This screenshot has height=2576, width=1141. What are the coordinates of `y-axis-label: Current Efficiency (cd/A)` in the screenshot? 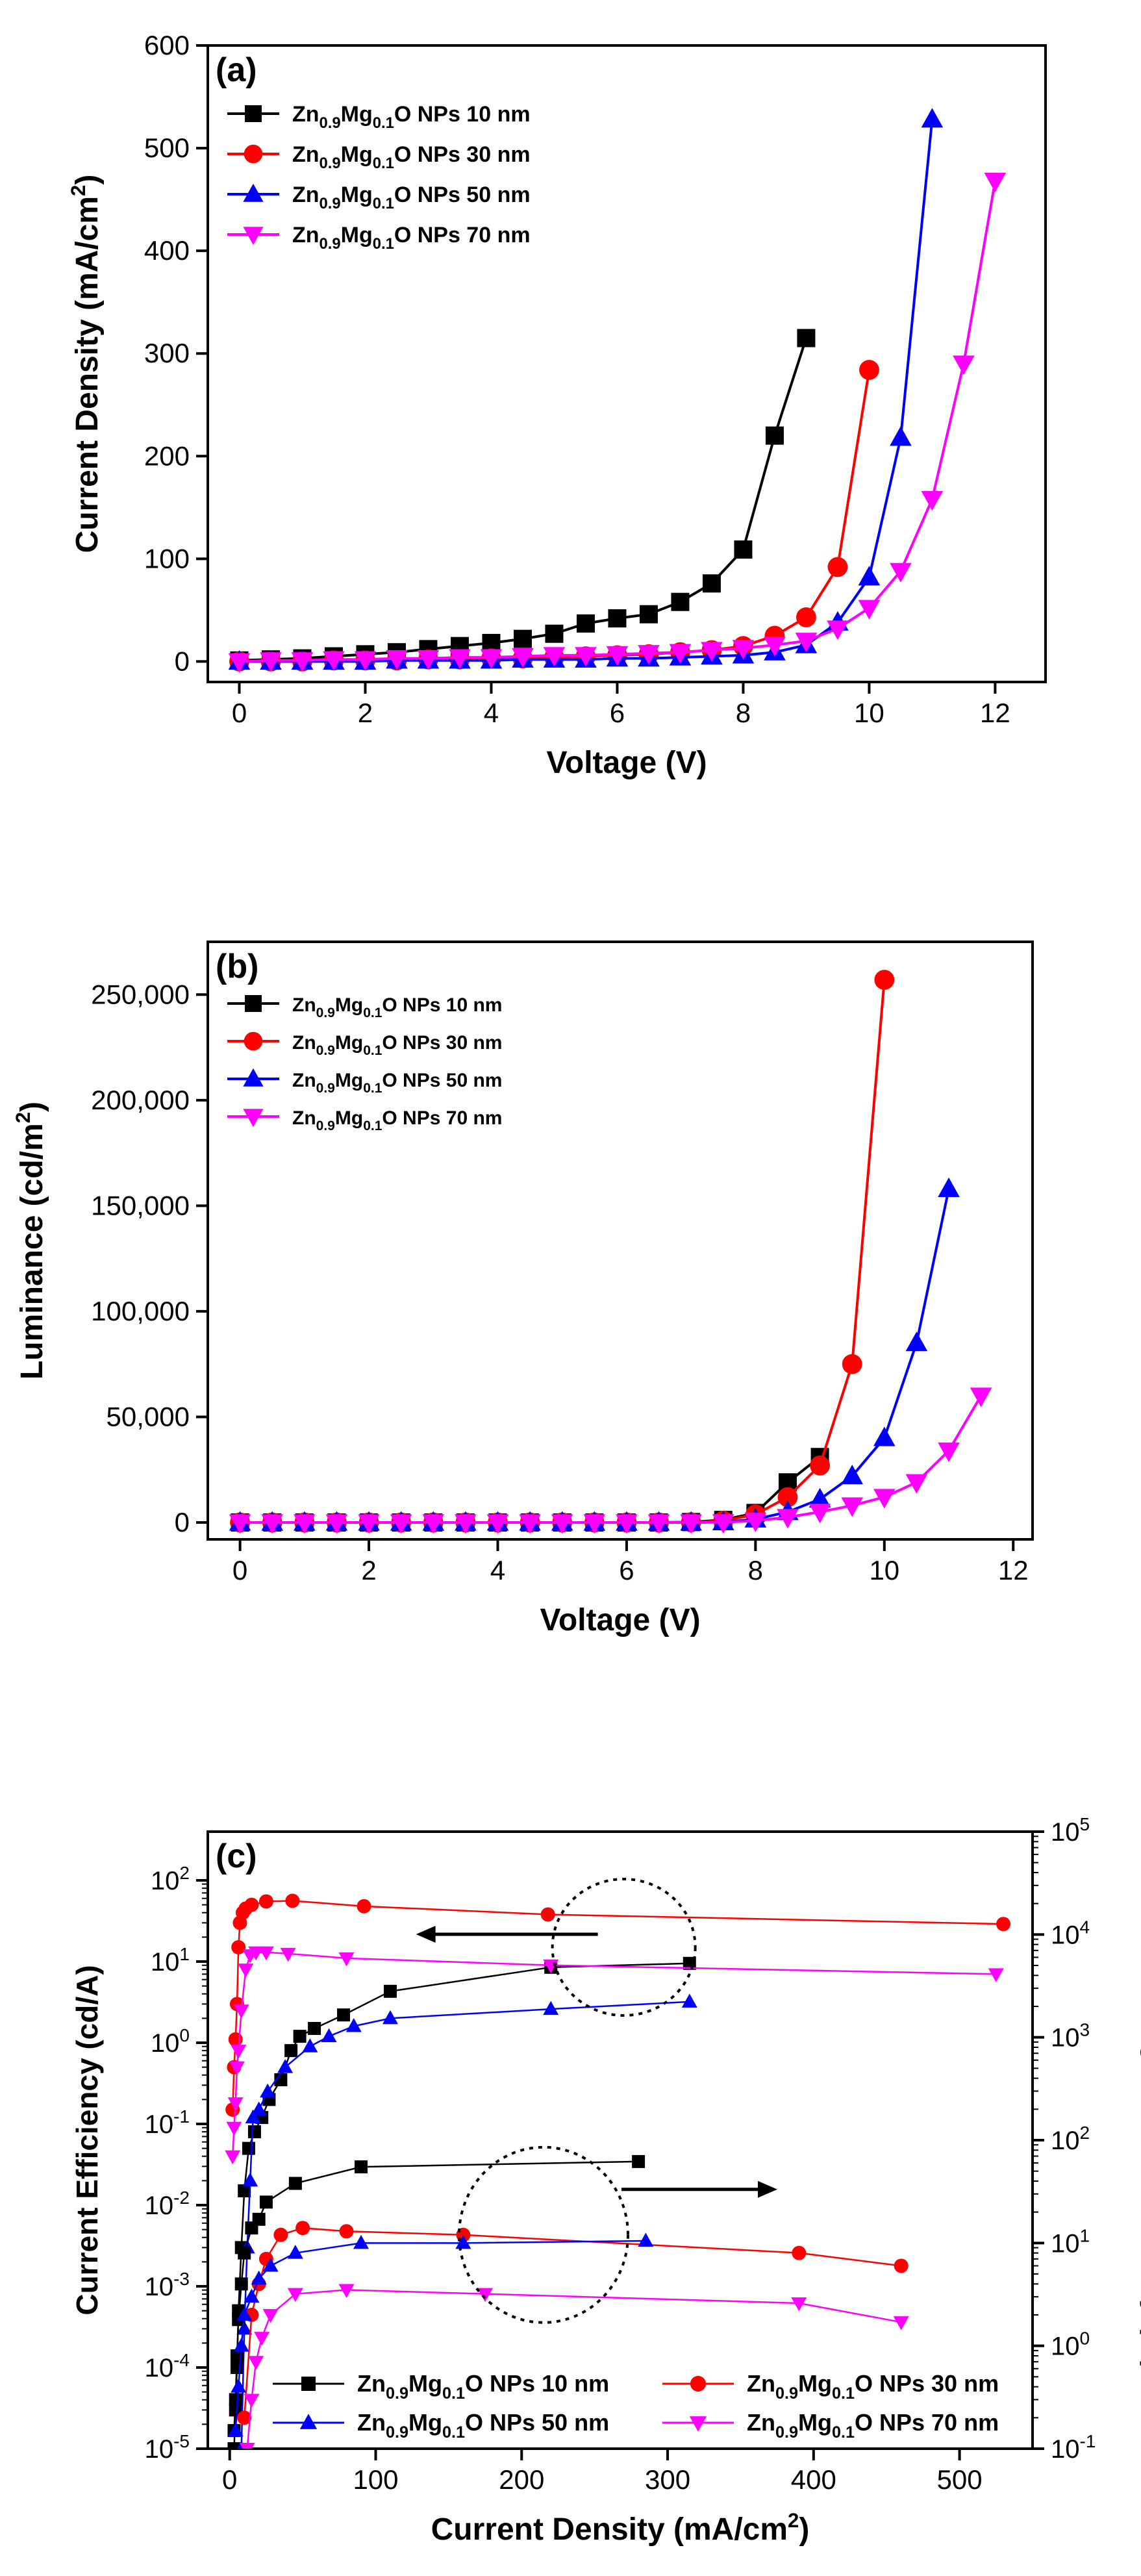 It's located at (87, 2140).